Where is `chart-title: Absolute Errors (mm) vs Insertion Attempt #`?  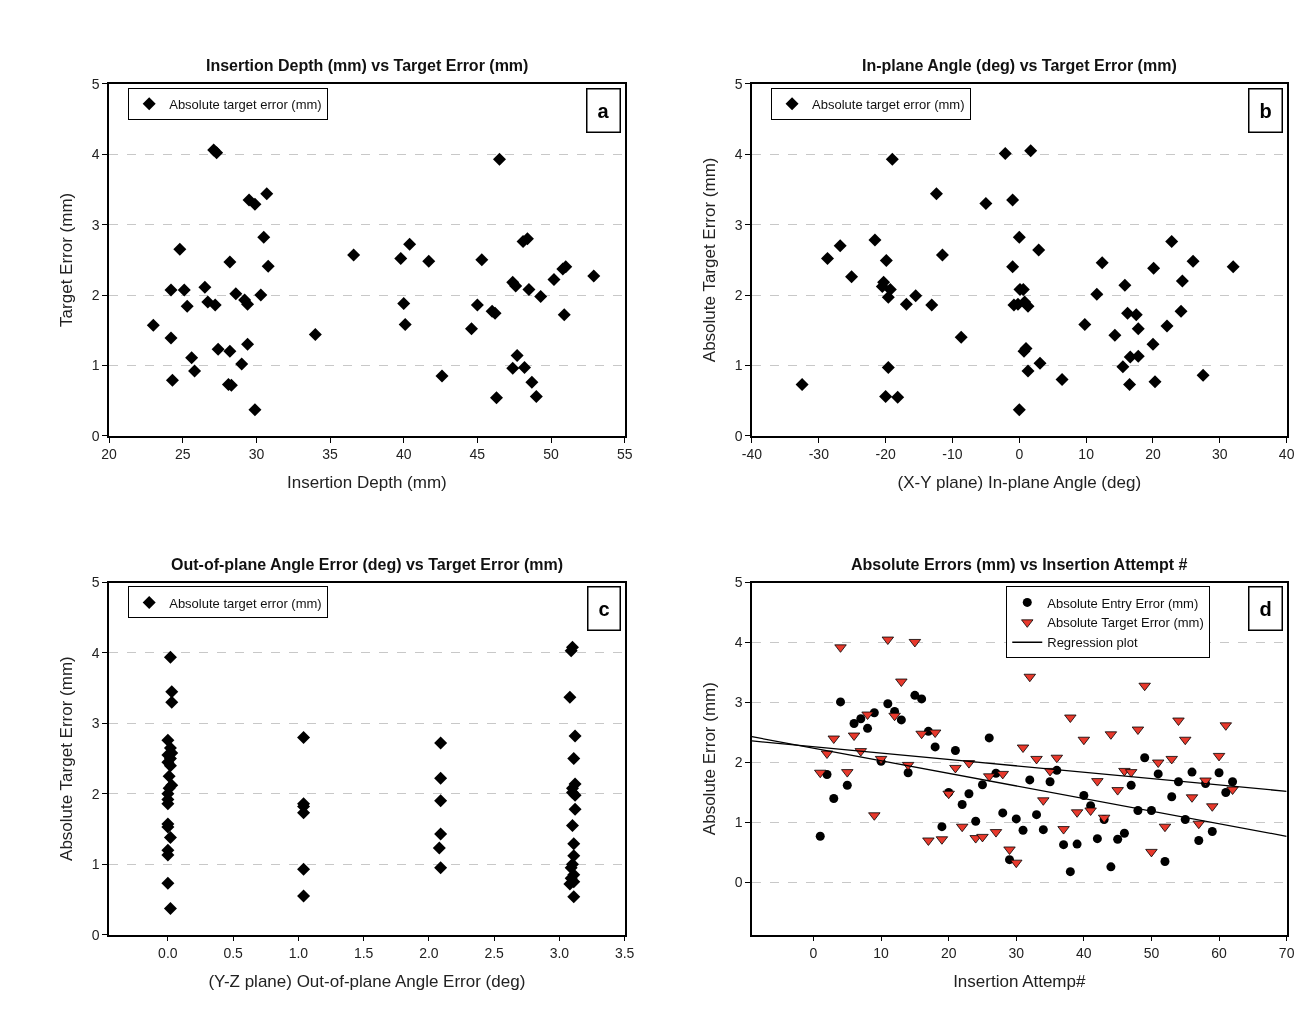 chart-title: Absolute Errors (mm) vs Insertion Attempt # is located at coordinates (1019, 564).